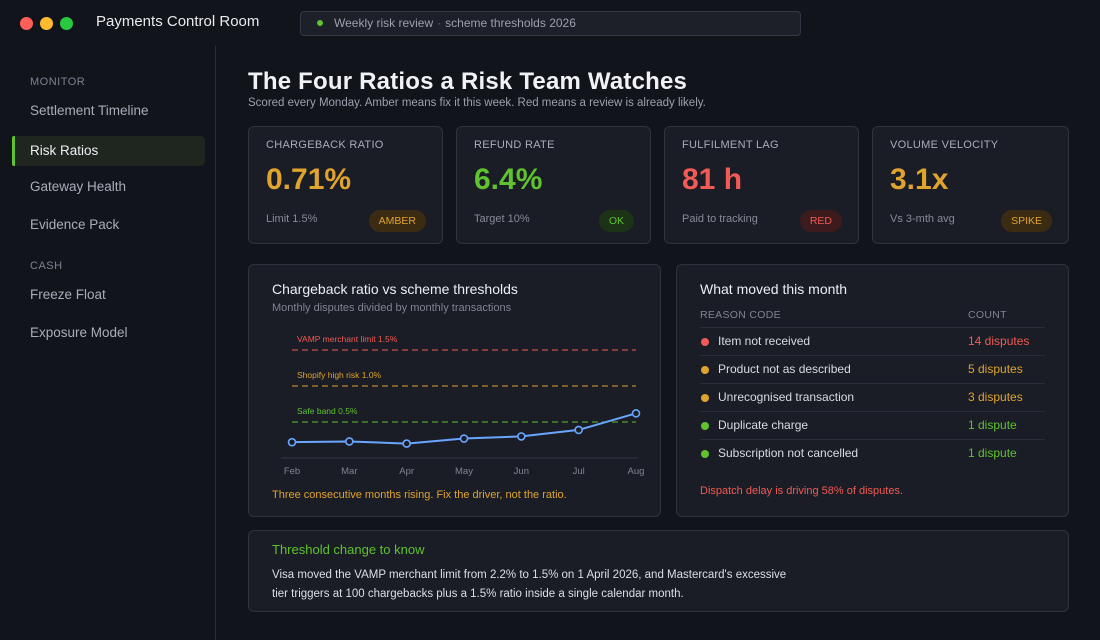  I want to click on kpi-value: 6.4%, so click(508, 179).